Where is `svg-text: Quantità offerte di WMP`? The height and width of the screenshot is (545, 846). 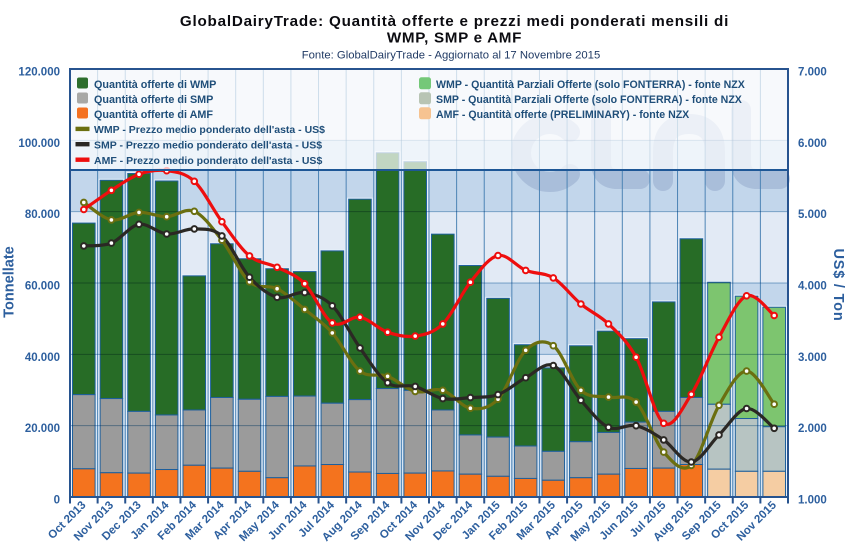
svg-text: Quantità offerte di WMP is located at coordinates (155, 85).